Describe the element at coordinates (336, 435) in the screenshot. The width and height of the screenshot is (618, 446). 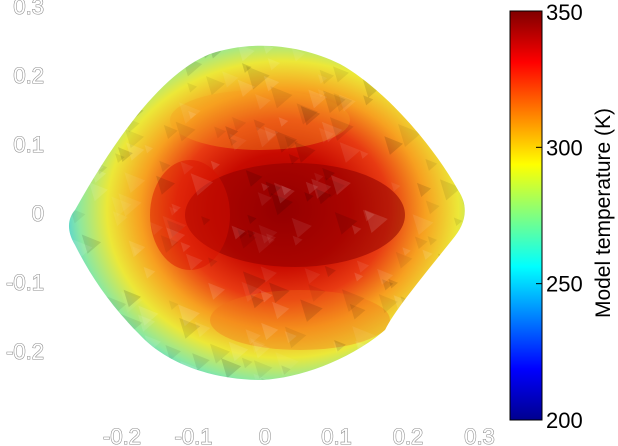
I see `x-tick-label: 0.1` at that location.